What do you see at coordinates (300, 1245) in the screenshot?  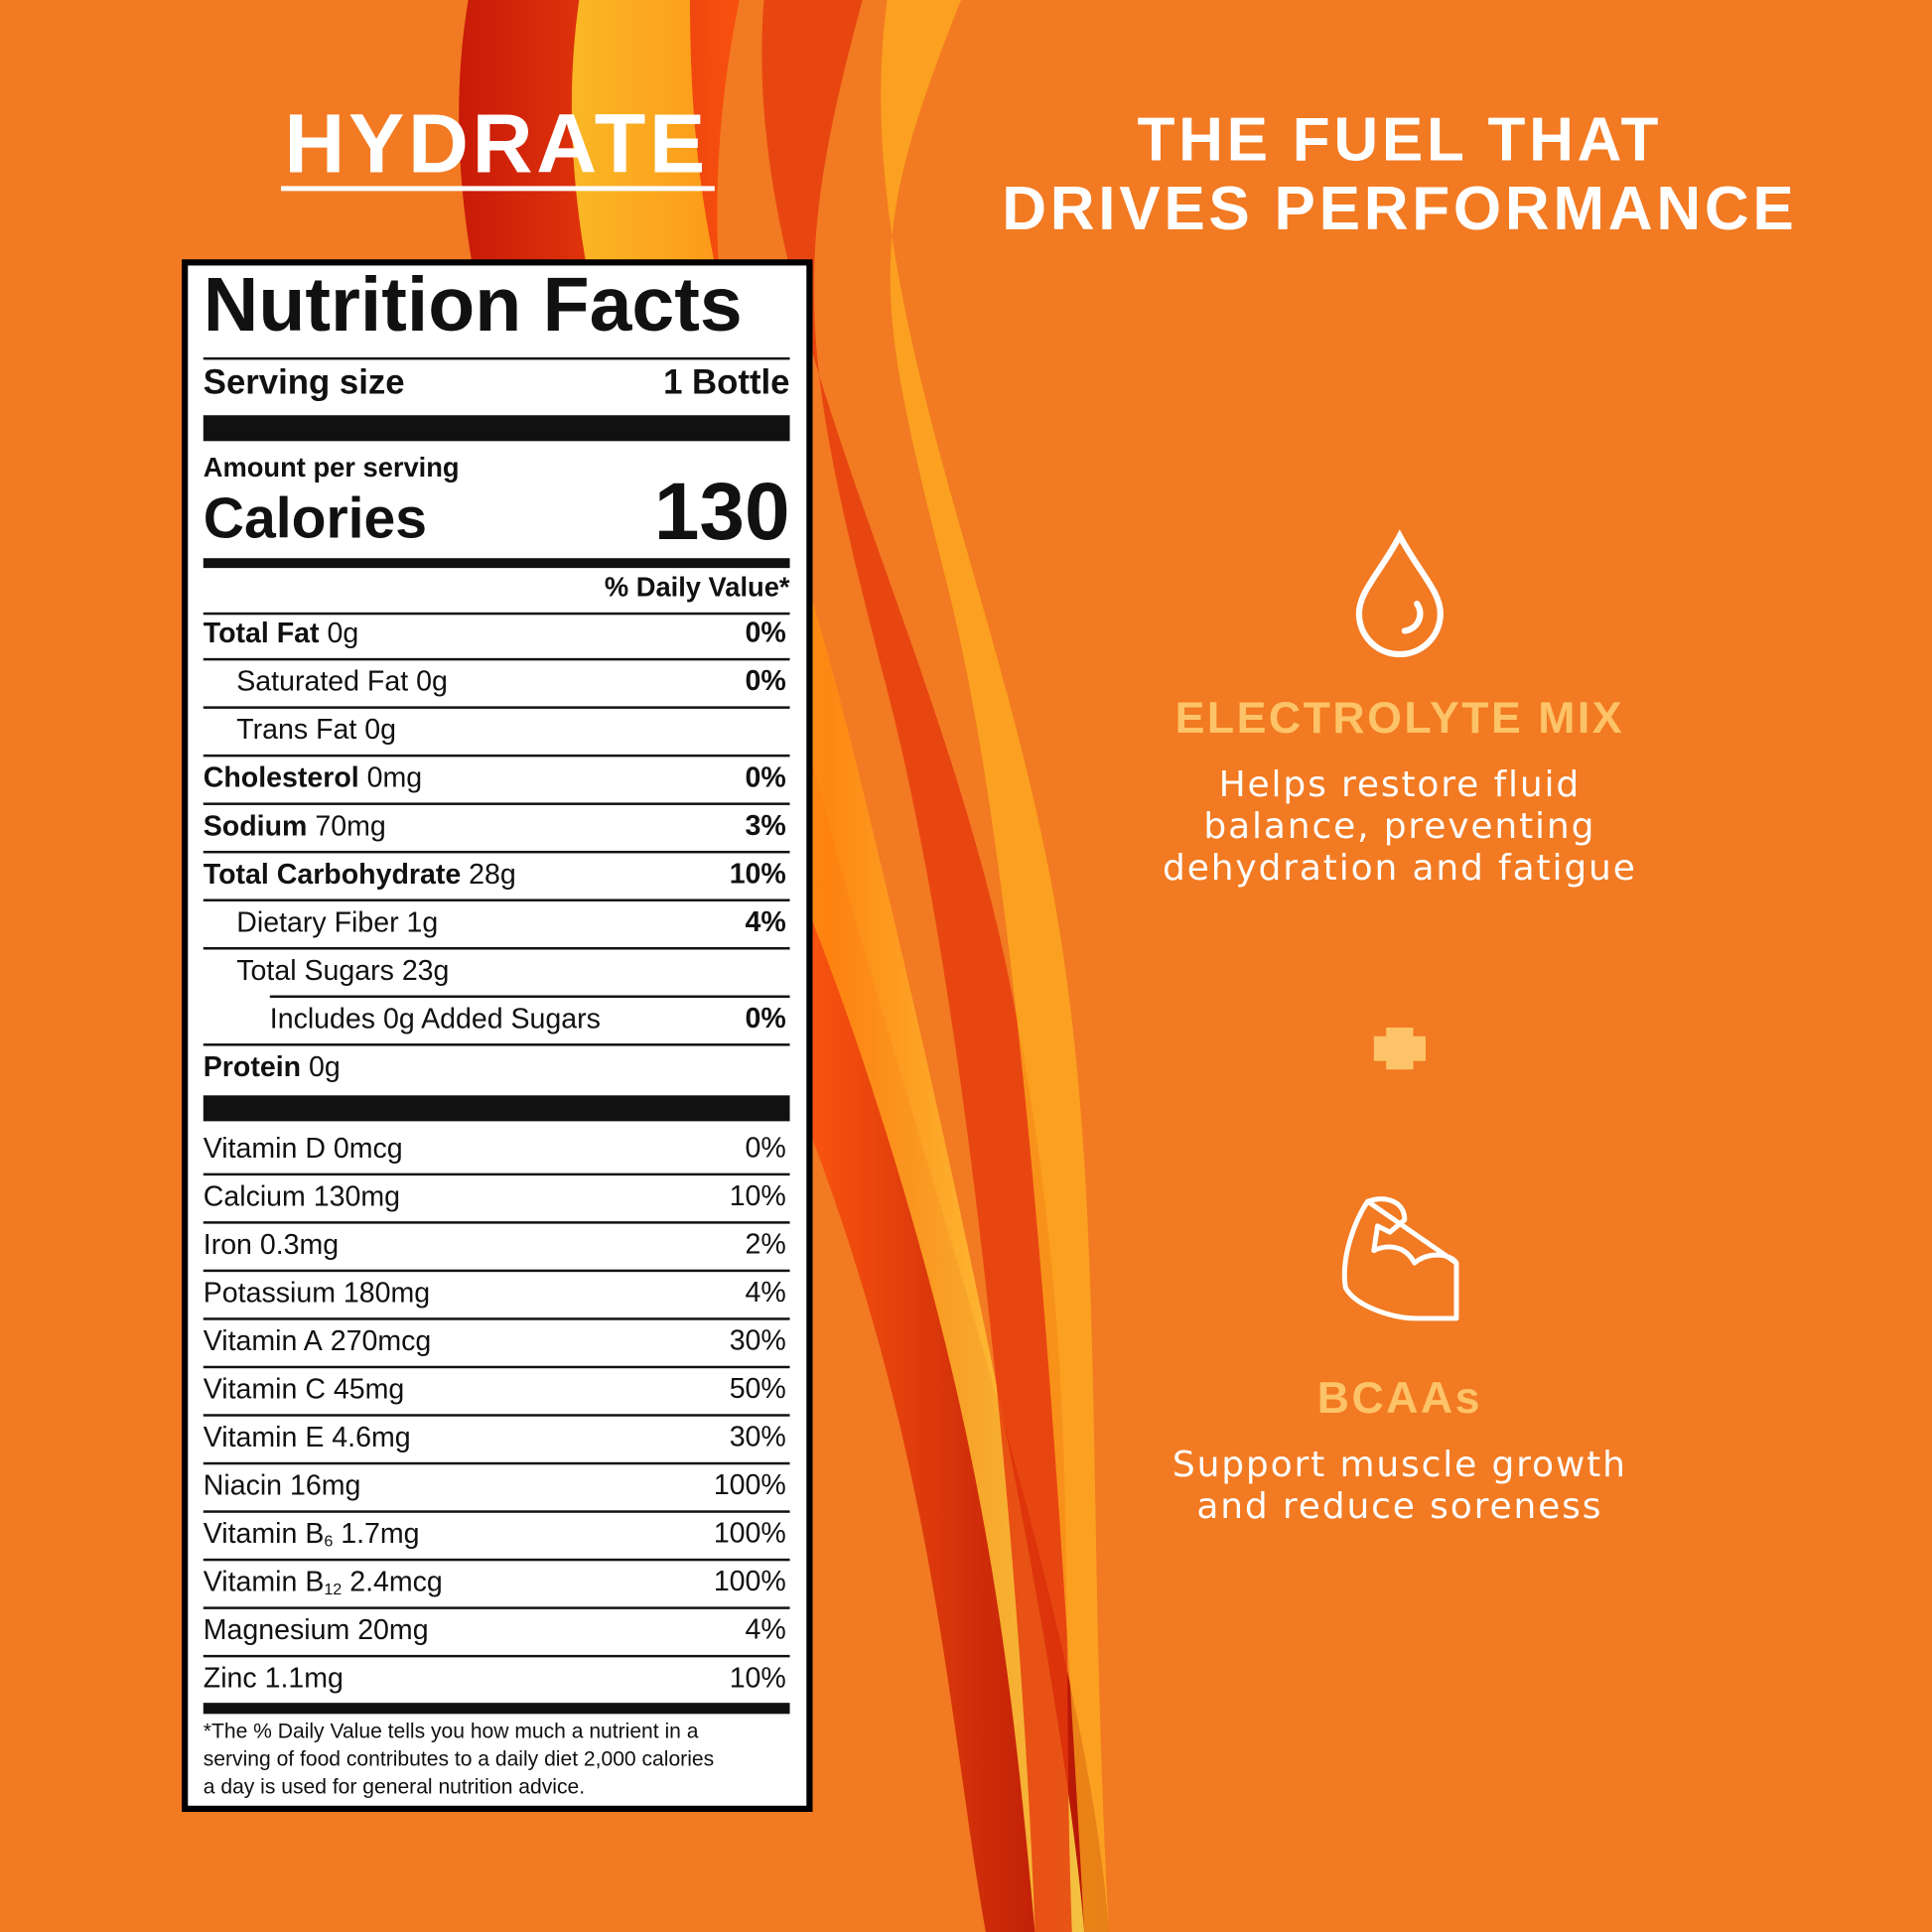 I see `nutrient-amount: 0.3mg` at bounding box center [300, 1245].